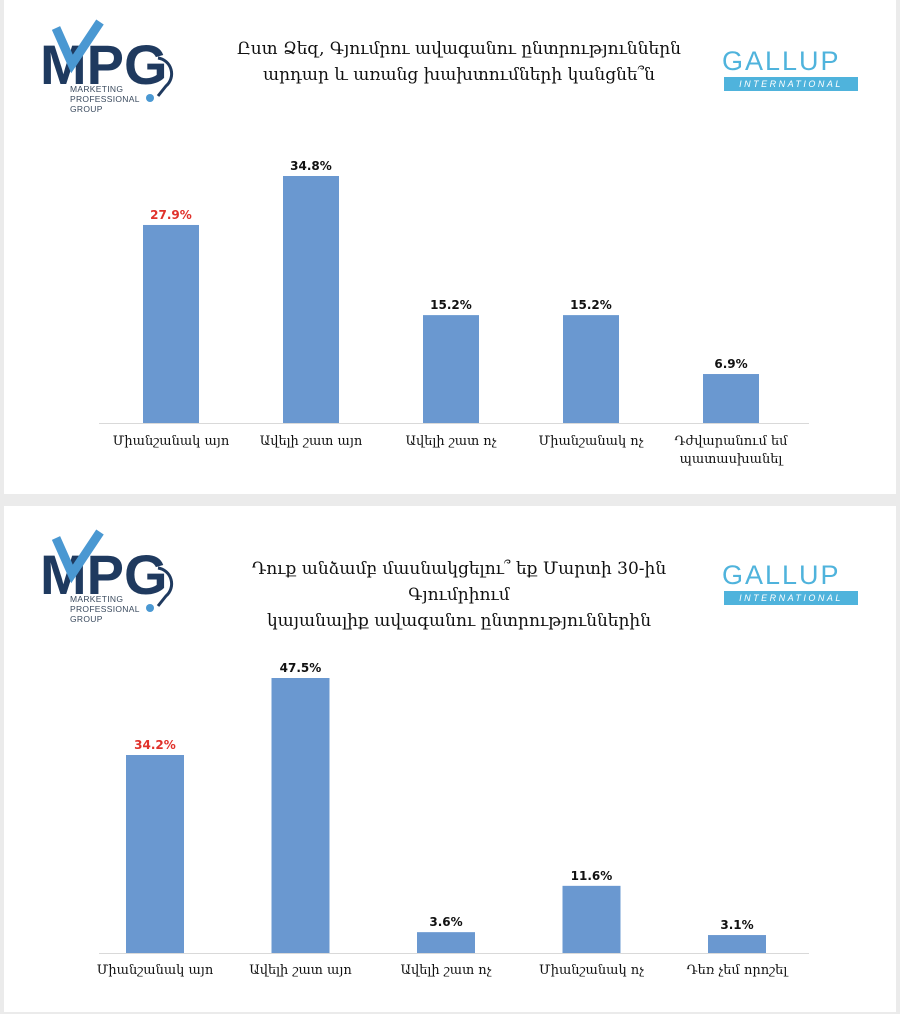  What do you see at coordinates (311, 166) in the screenshot?
I see `data-label: 34.8%` at bounding box center [311, 166].